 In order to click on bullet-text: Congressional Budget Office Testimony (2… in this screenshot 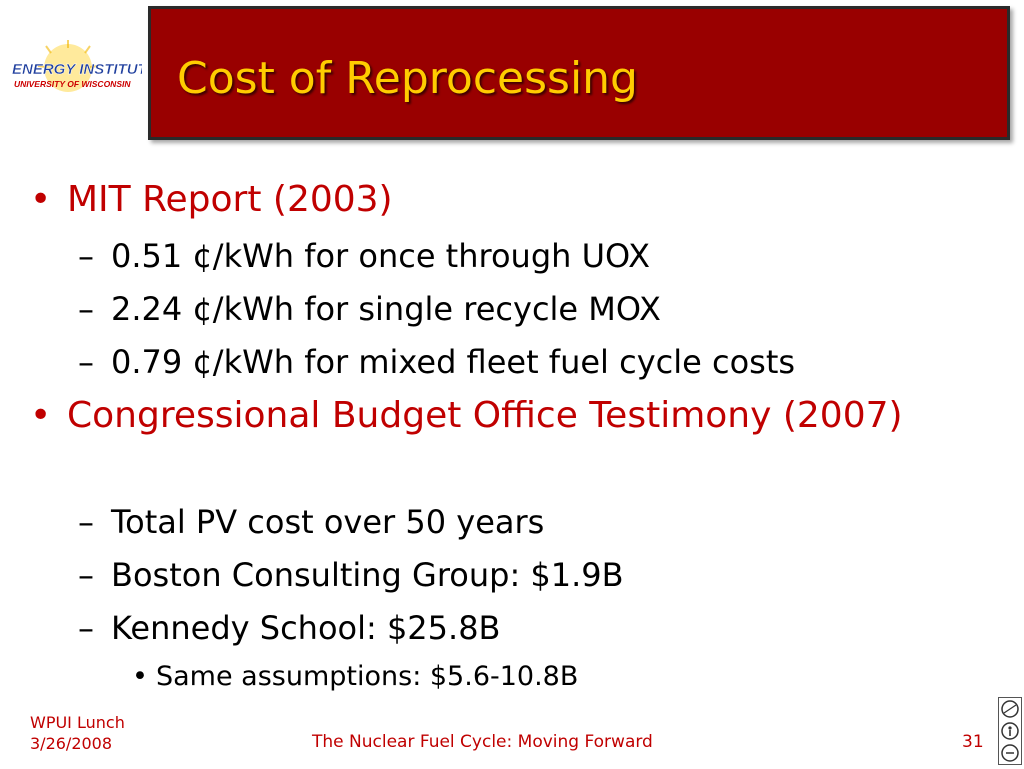, I will do `click(485, 415)`.